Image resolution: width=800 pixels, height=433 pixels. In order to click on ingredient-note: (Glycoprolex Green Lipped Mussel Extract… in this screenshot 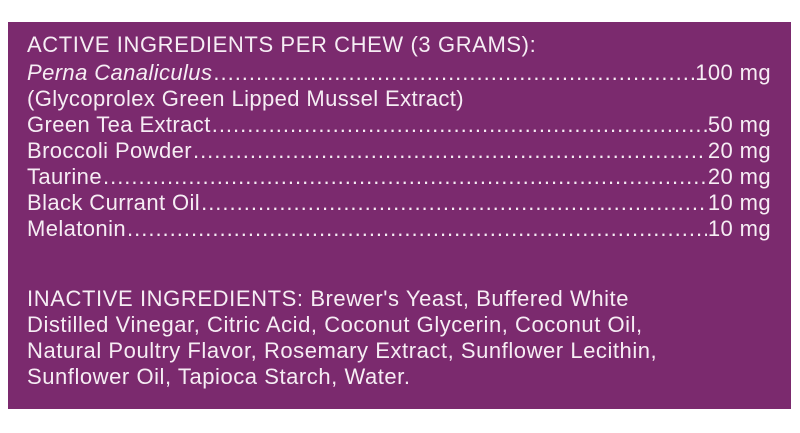, I will do `click(246, 98)`.